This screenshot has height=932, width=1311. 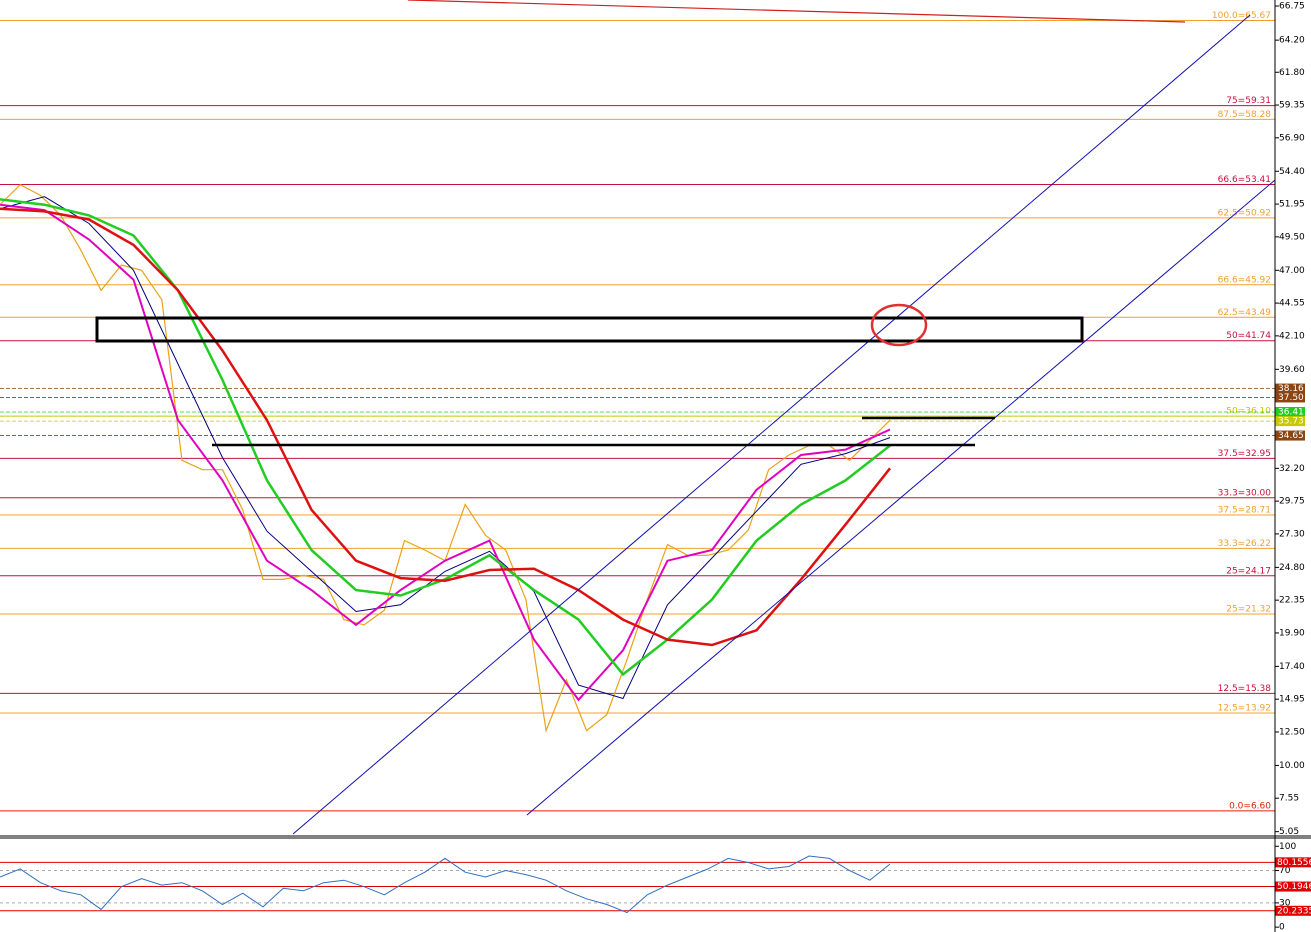 What do you see at coordinates (1245, 493) in the screenshot?
I see `fib-label: 33.3=30.00` at bounding box center [1245, 493].